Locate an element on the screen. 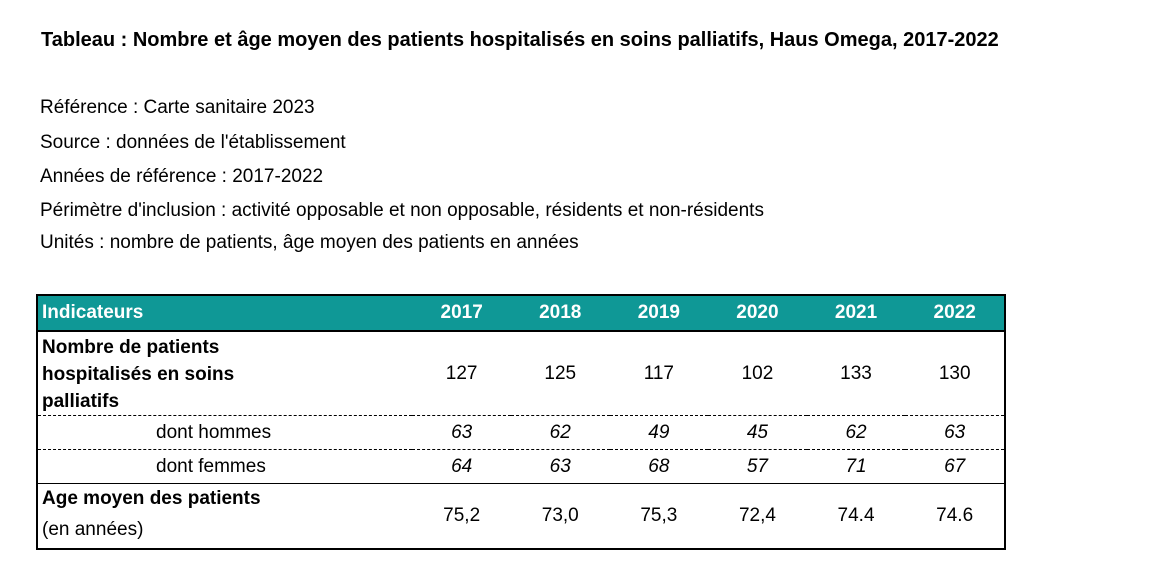 The height and width of the screenshot is (586, 1166). row-label-line: Nombre de patients is located at coordinates (131, 347).